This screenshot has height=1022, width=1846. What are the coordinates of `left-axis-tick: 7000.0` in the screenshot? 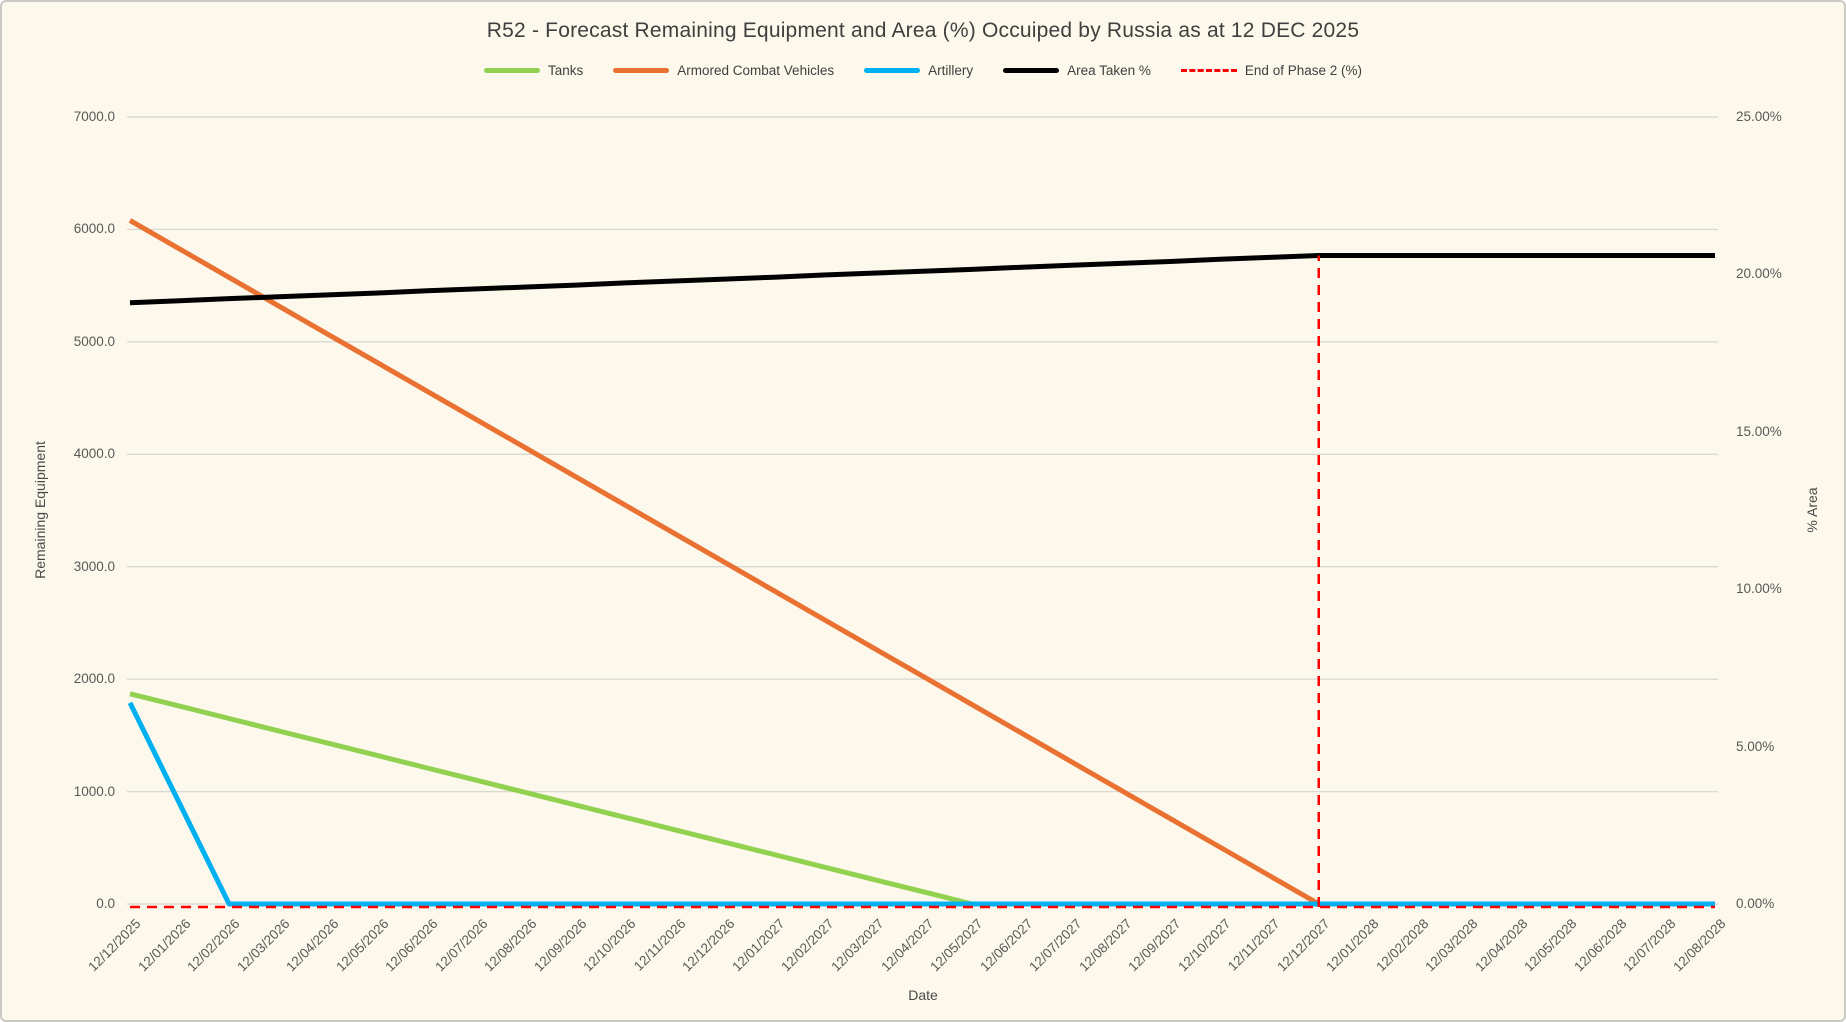 It's located at (94, 116).